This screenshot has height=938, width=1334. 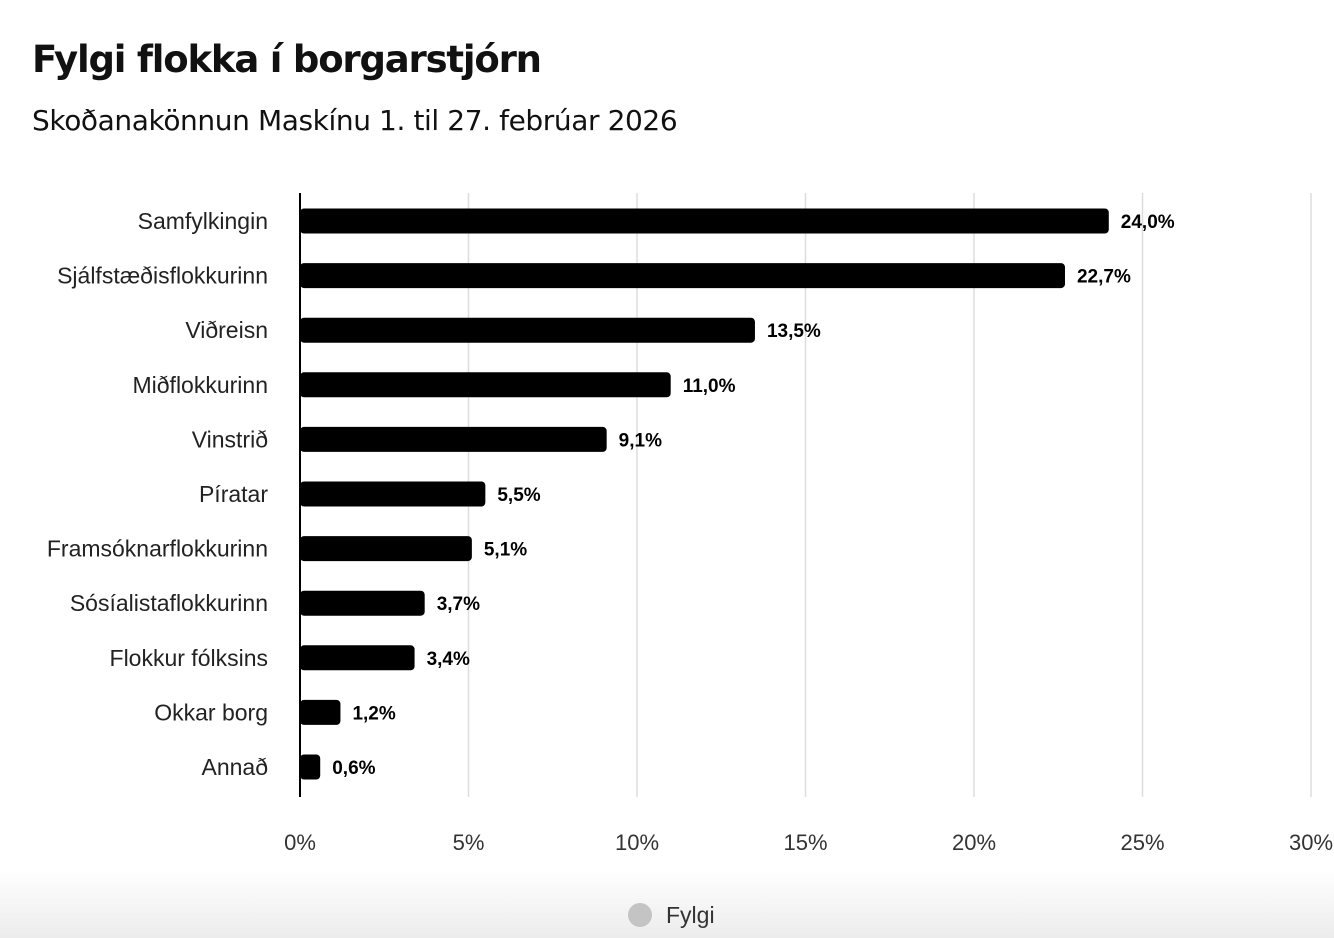 I want to click on category-label: Flokkur fólksins, so click(x=189, y=658).